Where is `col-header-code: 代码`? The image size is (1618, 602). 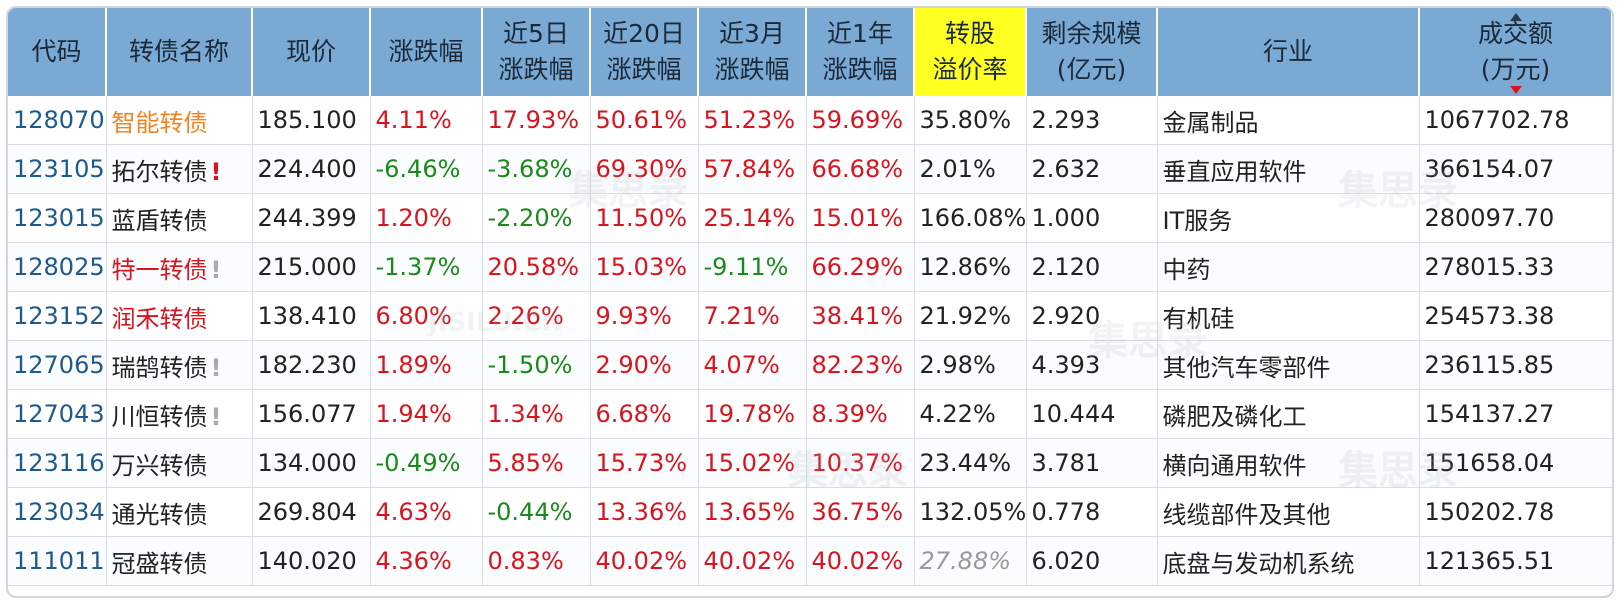 col-header-code: 代码 is located at coordinates (57, 52).